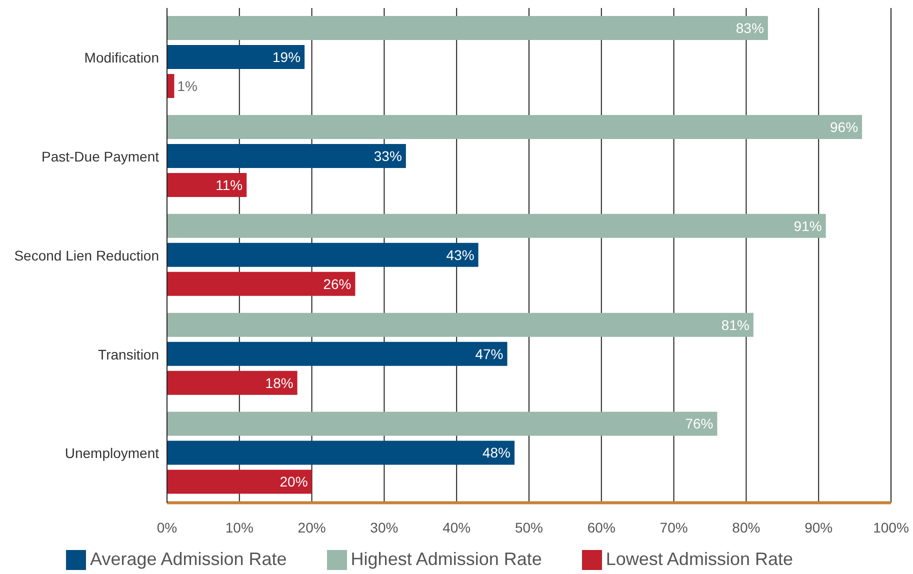  Describe the element at coordinates (891, 528) in the screenshot. I see `x-tick-label: 100%` at that location.